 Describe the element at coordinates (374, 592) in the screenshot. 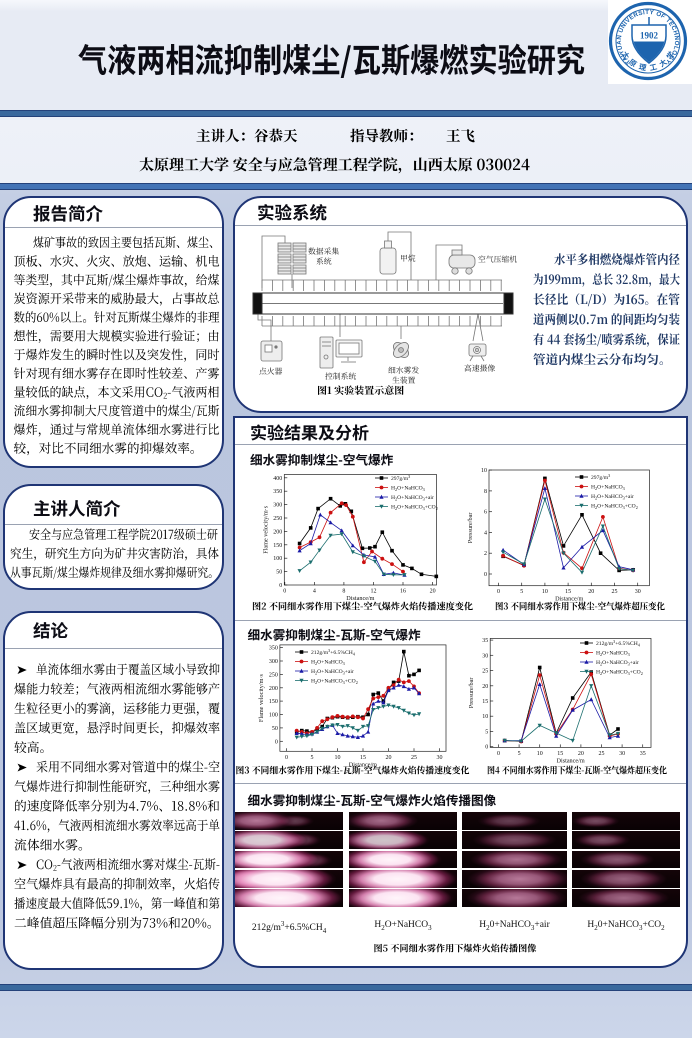

I see `svg-text: 12` at that location.